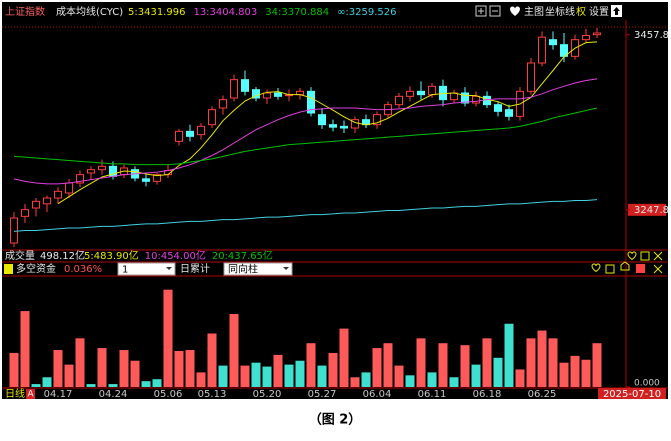 The width and height of the screenshot is (671, 441). Describe the element at coordinates (15, 393) in the screenshot. I see `period-label: 日线` at that location.